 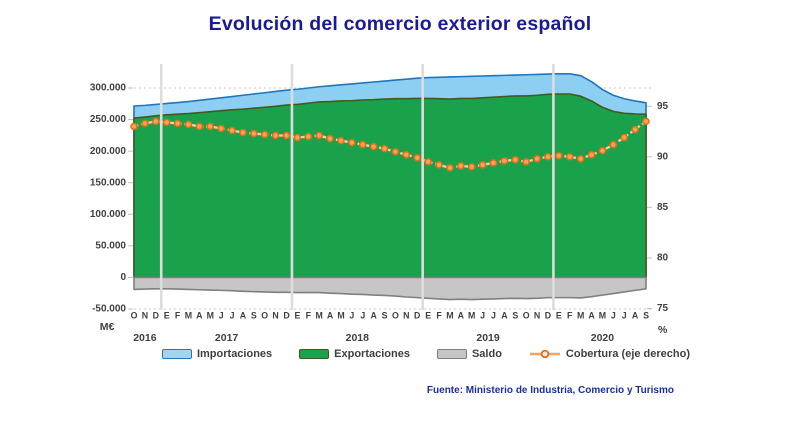 I want to click on saldo-swatch-icon, so click(x=451, y=354).